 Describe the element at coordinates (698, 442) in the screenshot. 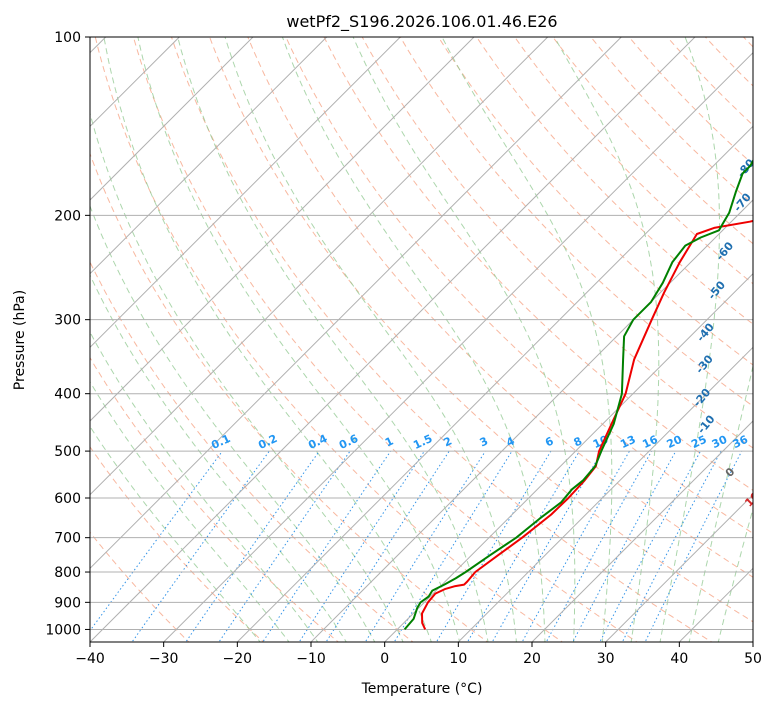

I see `mixing-ratio-label: 25` at that location.